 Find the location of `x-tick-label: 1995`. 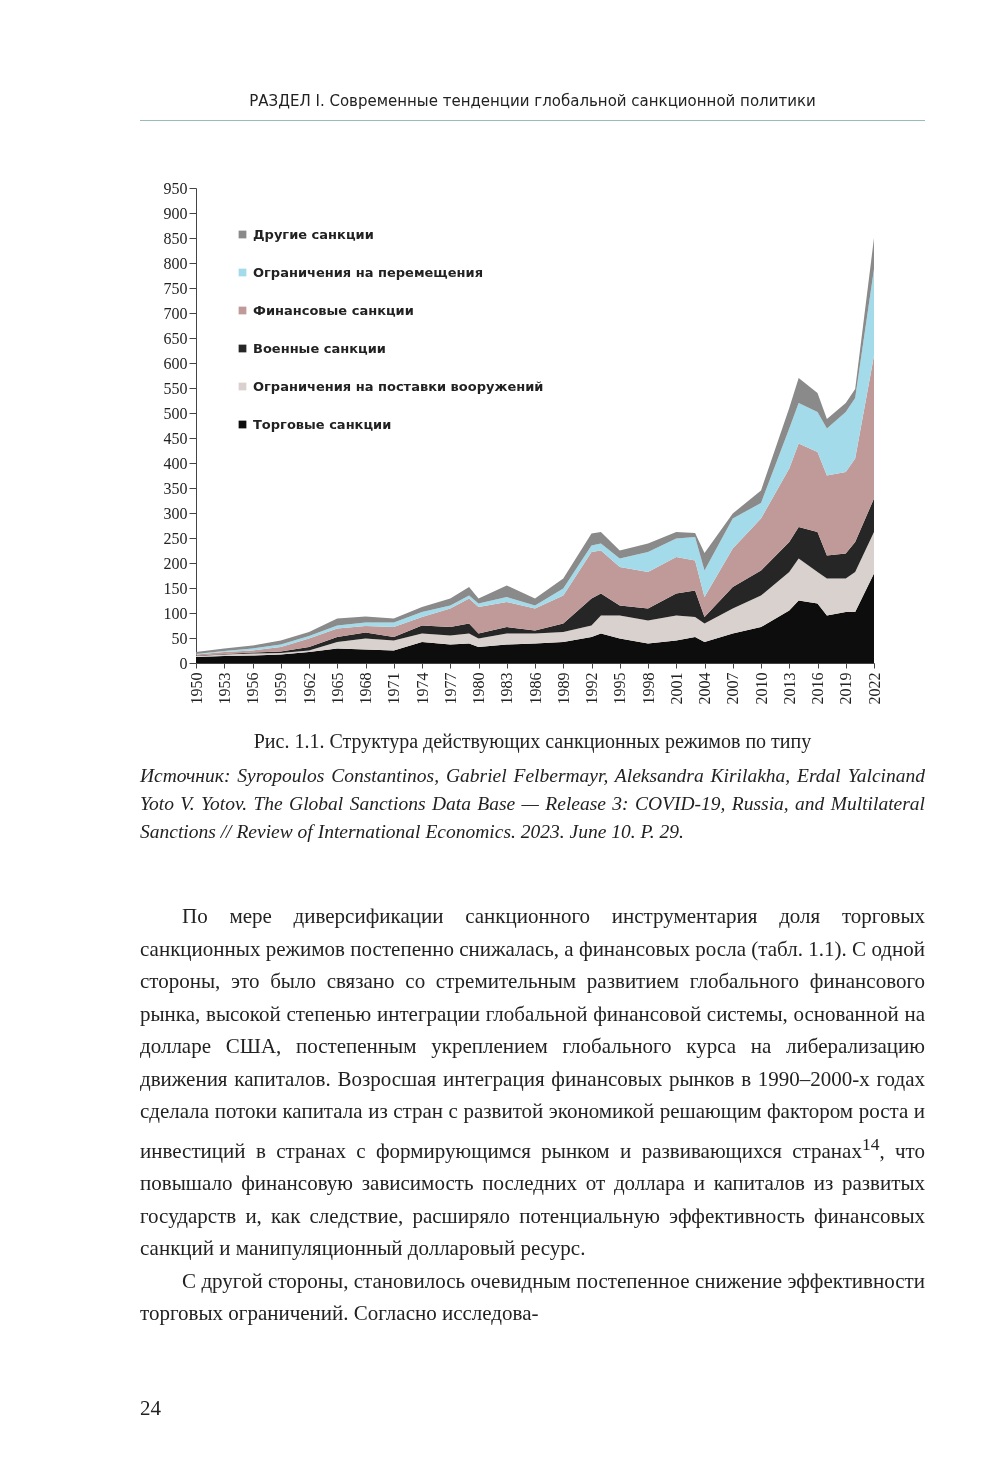

x-tick-label: 1995 is located at coordinates (620, 688).